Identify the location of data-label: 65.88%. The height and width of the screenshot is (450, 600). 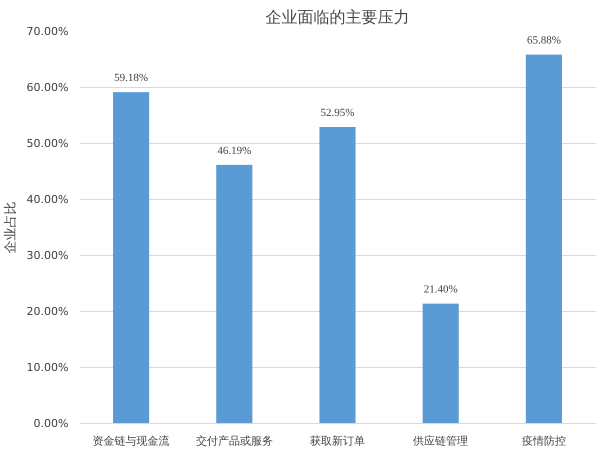
(543, 40).